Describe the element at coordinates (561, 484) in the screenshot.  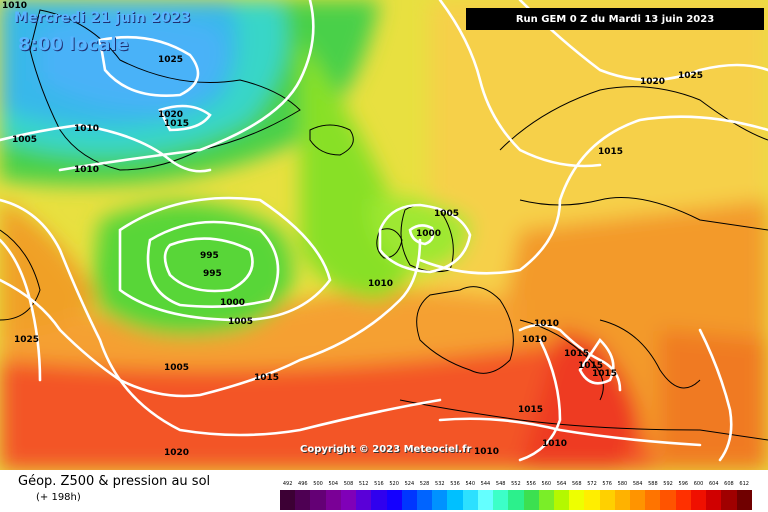
I see `scale-label: 564` at that location.